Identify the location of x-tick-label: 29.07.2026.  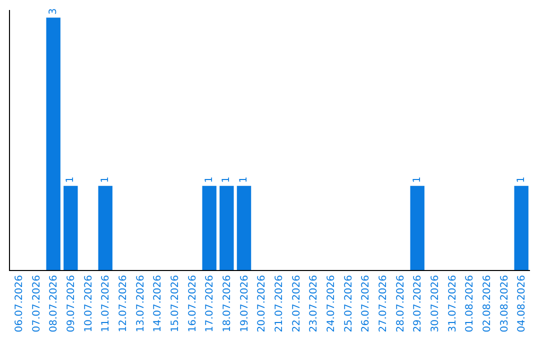
(418, 303).